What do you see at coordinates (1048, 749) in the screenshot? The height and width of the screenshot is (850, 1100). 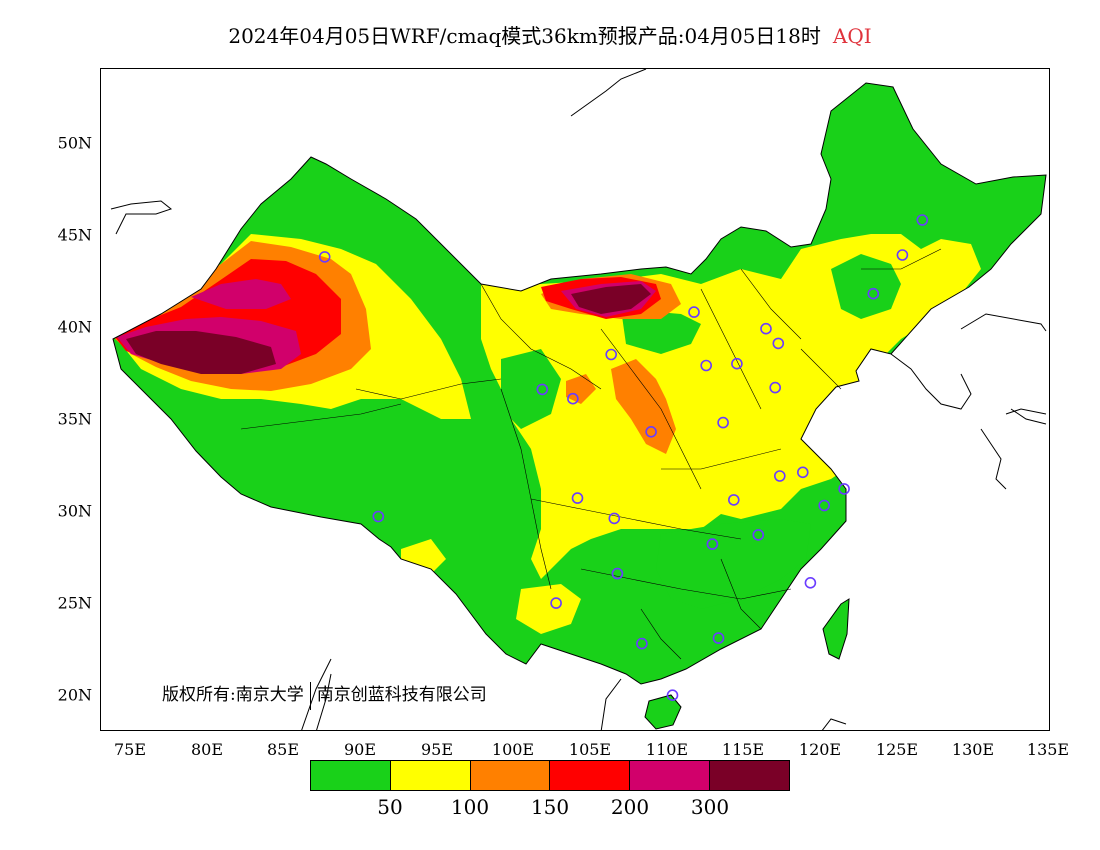 I see `lon-label-135e: 135E` at bounding box center [1048, 749].